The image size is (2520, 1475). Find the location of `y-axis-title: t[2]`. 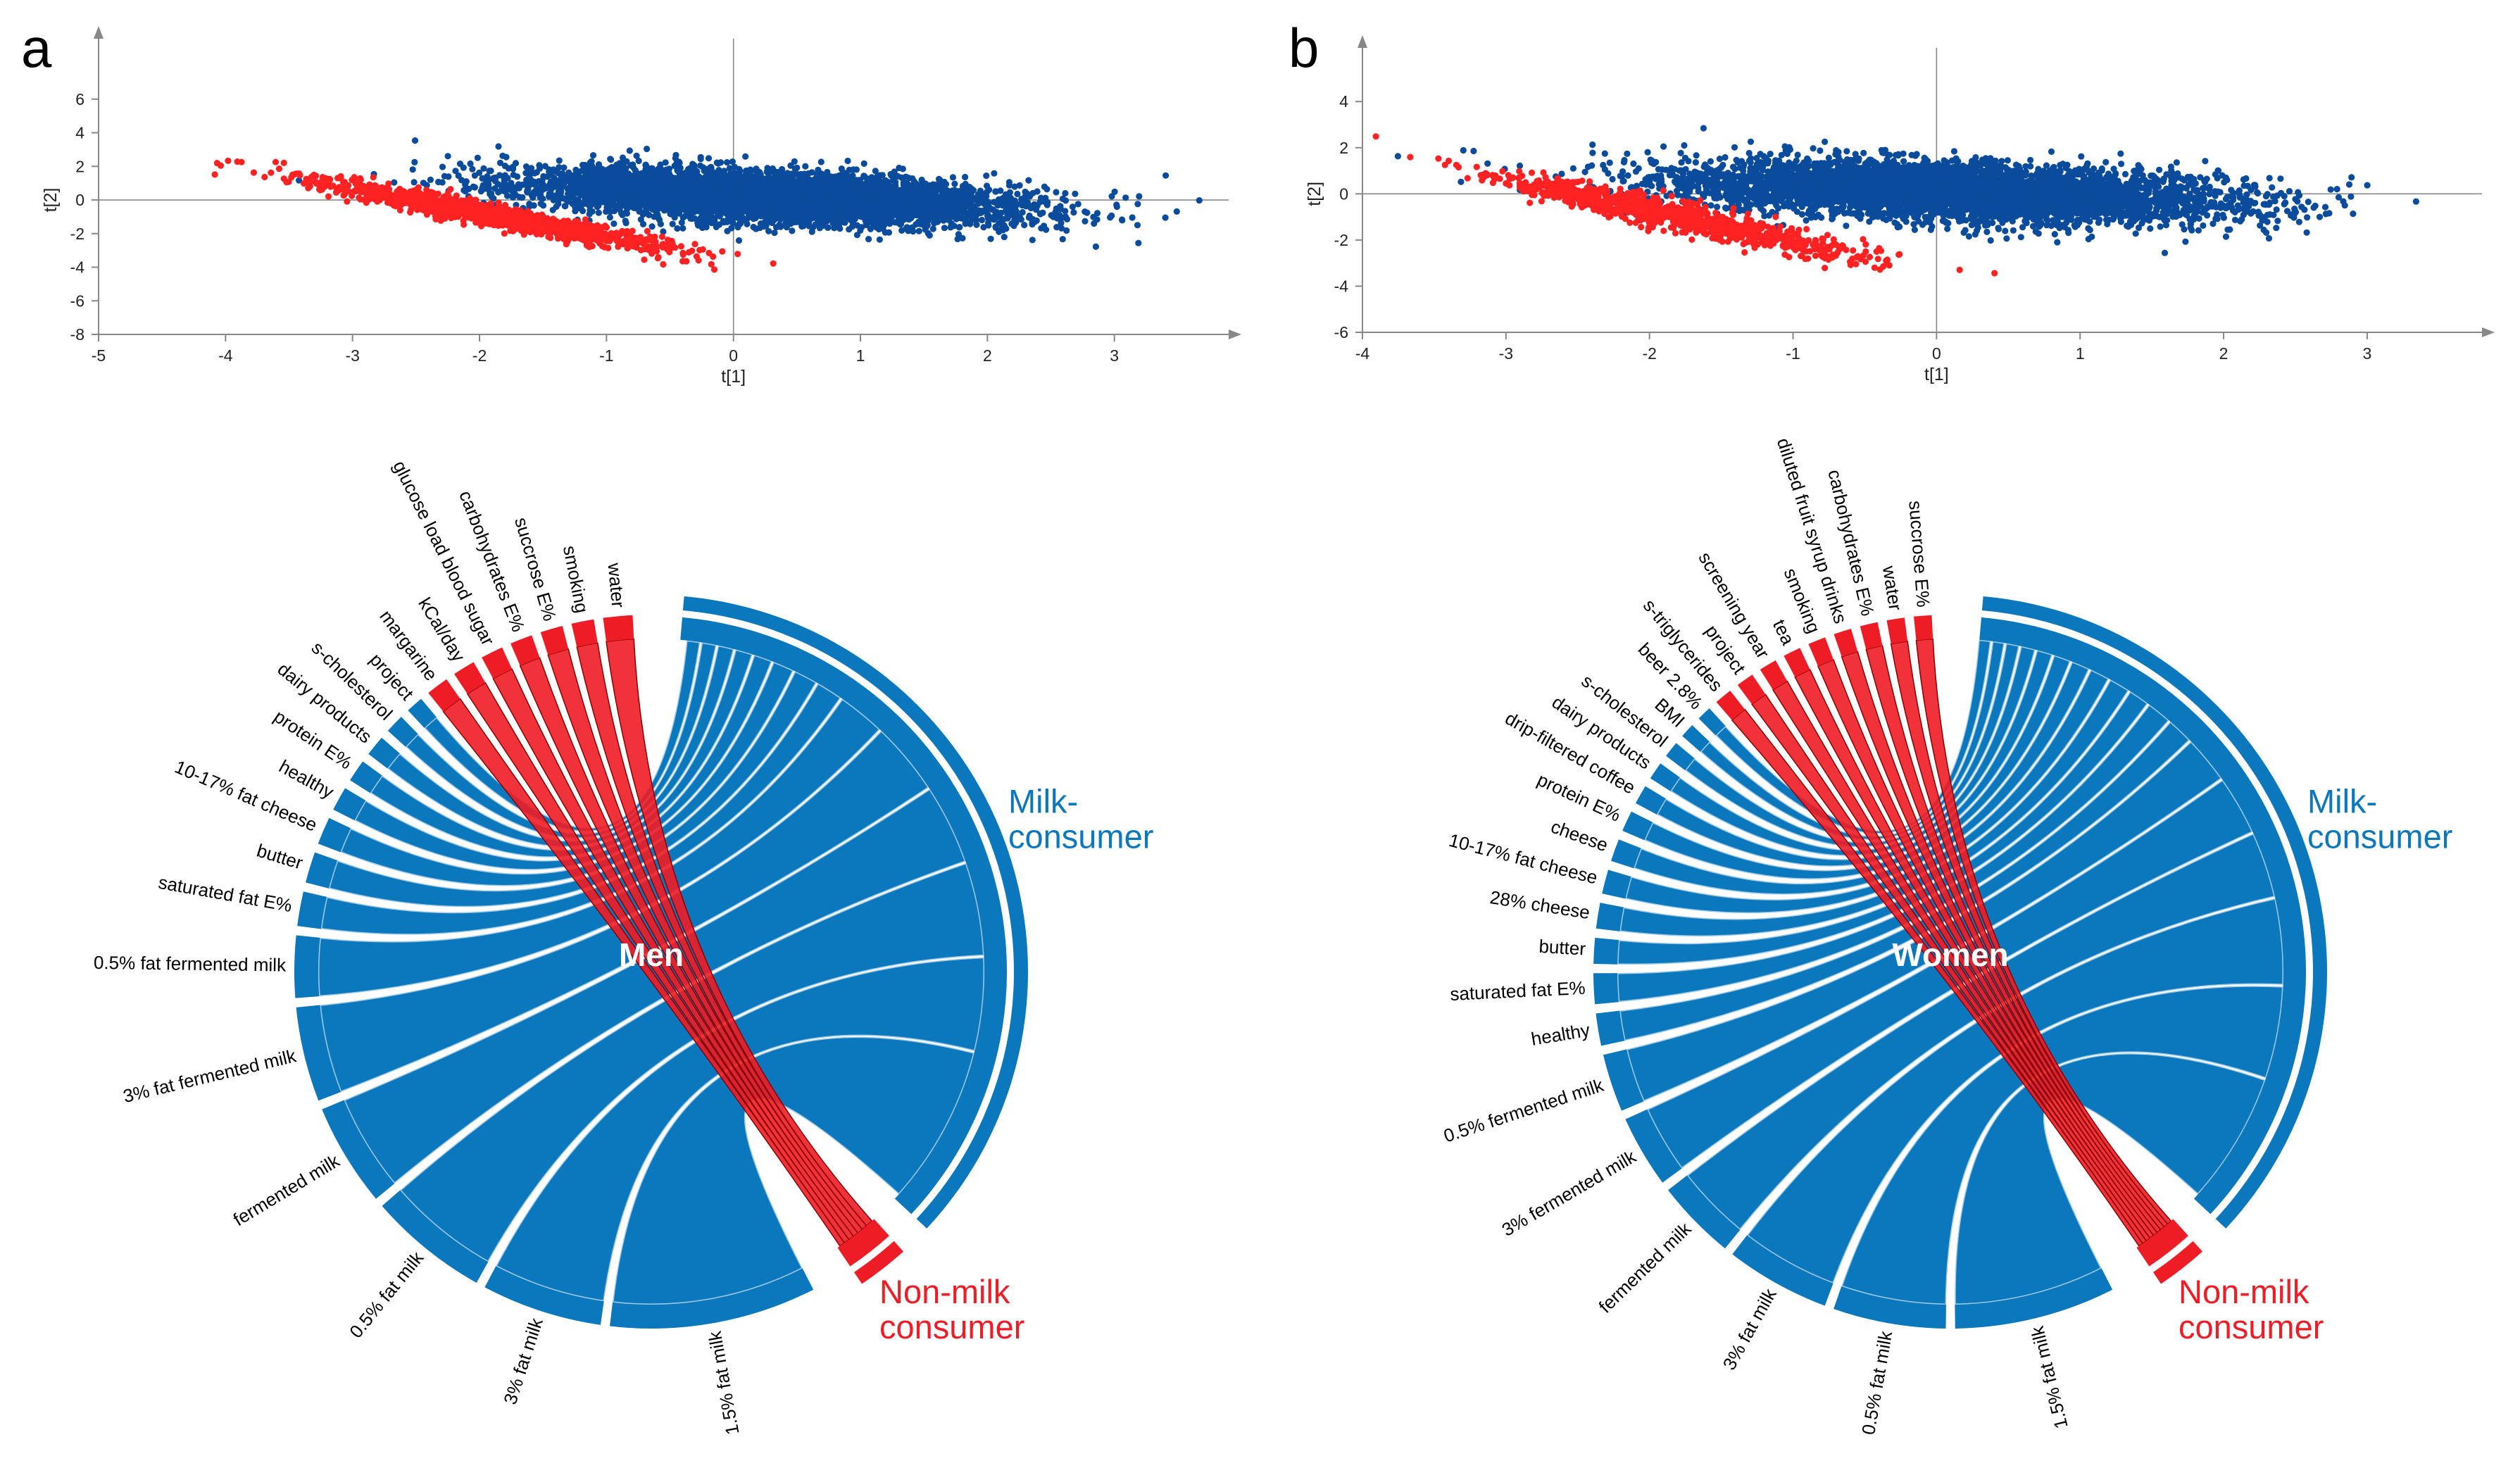

y-axis-title: t[2] is located at coordinates (51, 200).